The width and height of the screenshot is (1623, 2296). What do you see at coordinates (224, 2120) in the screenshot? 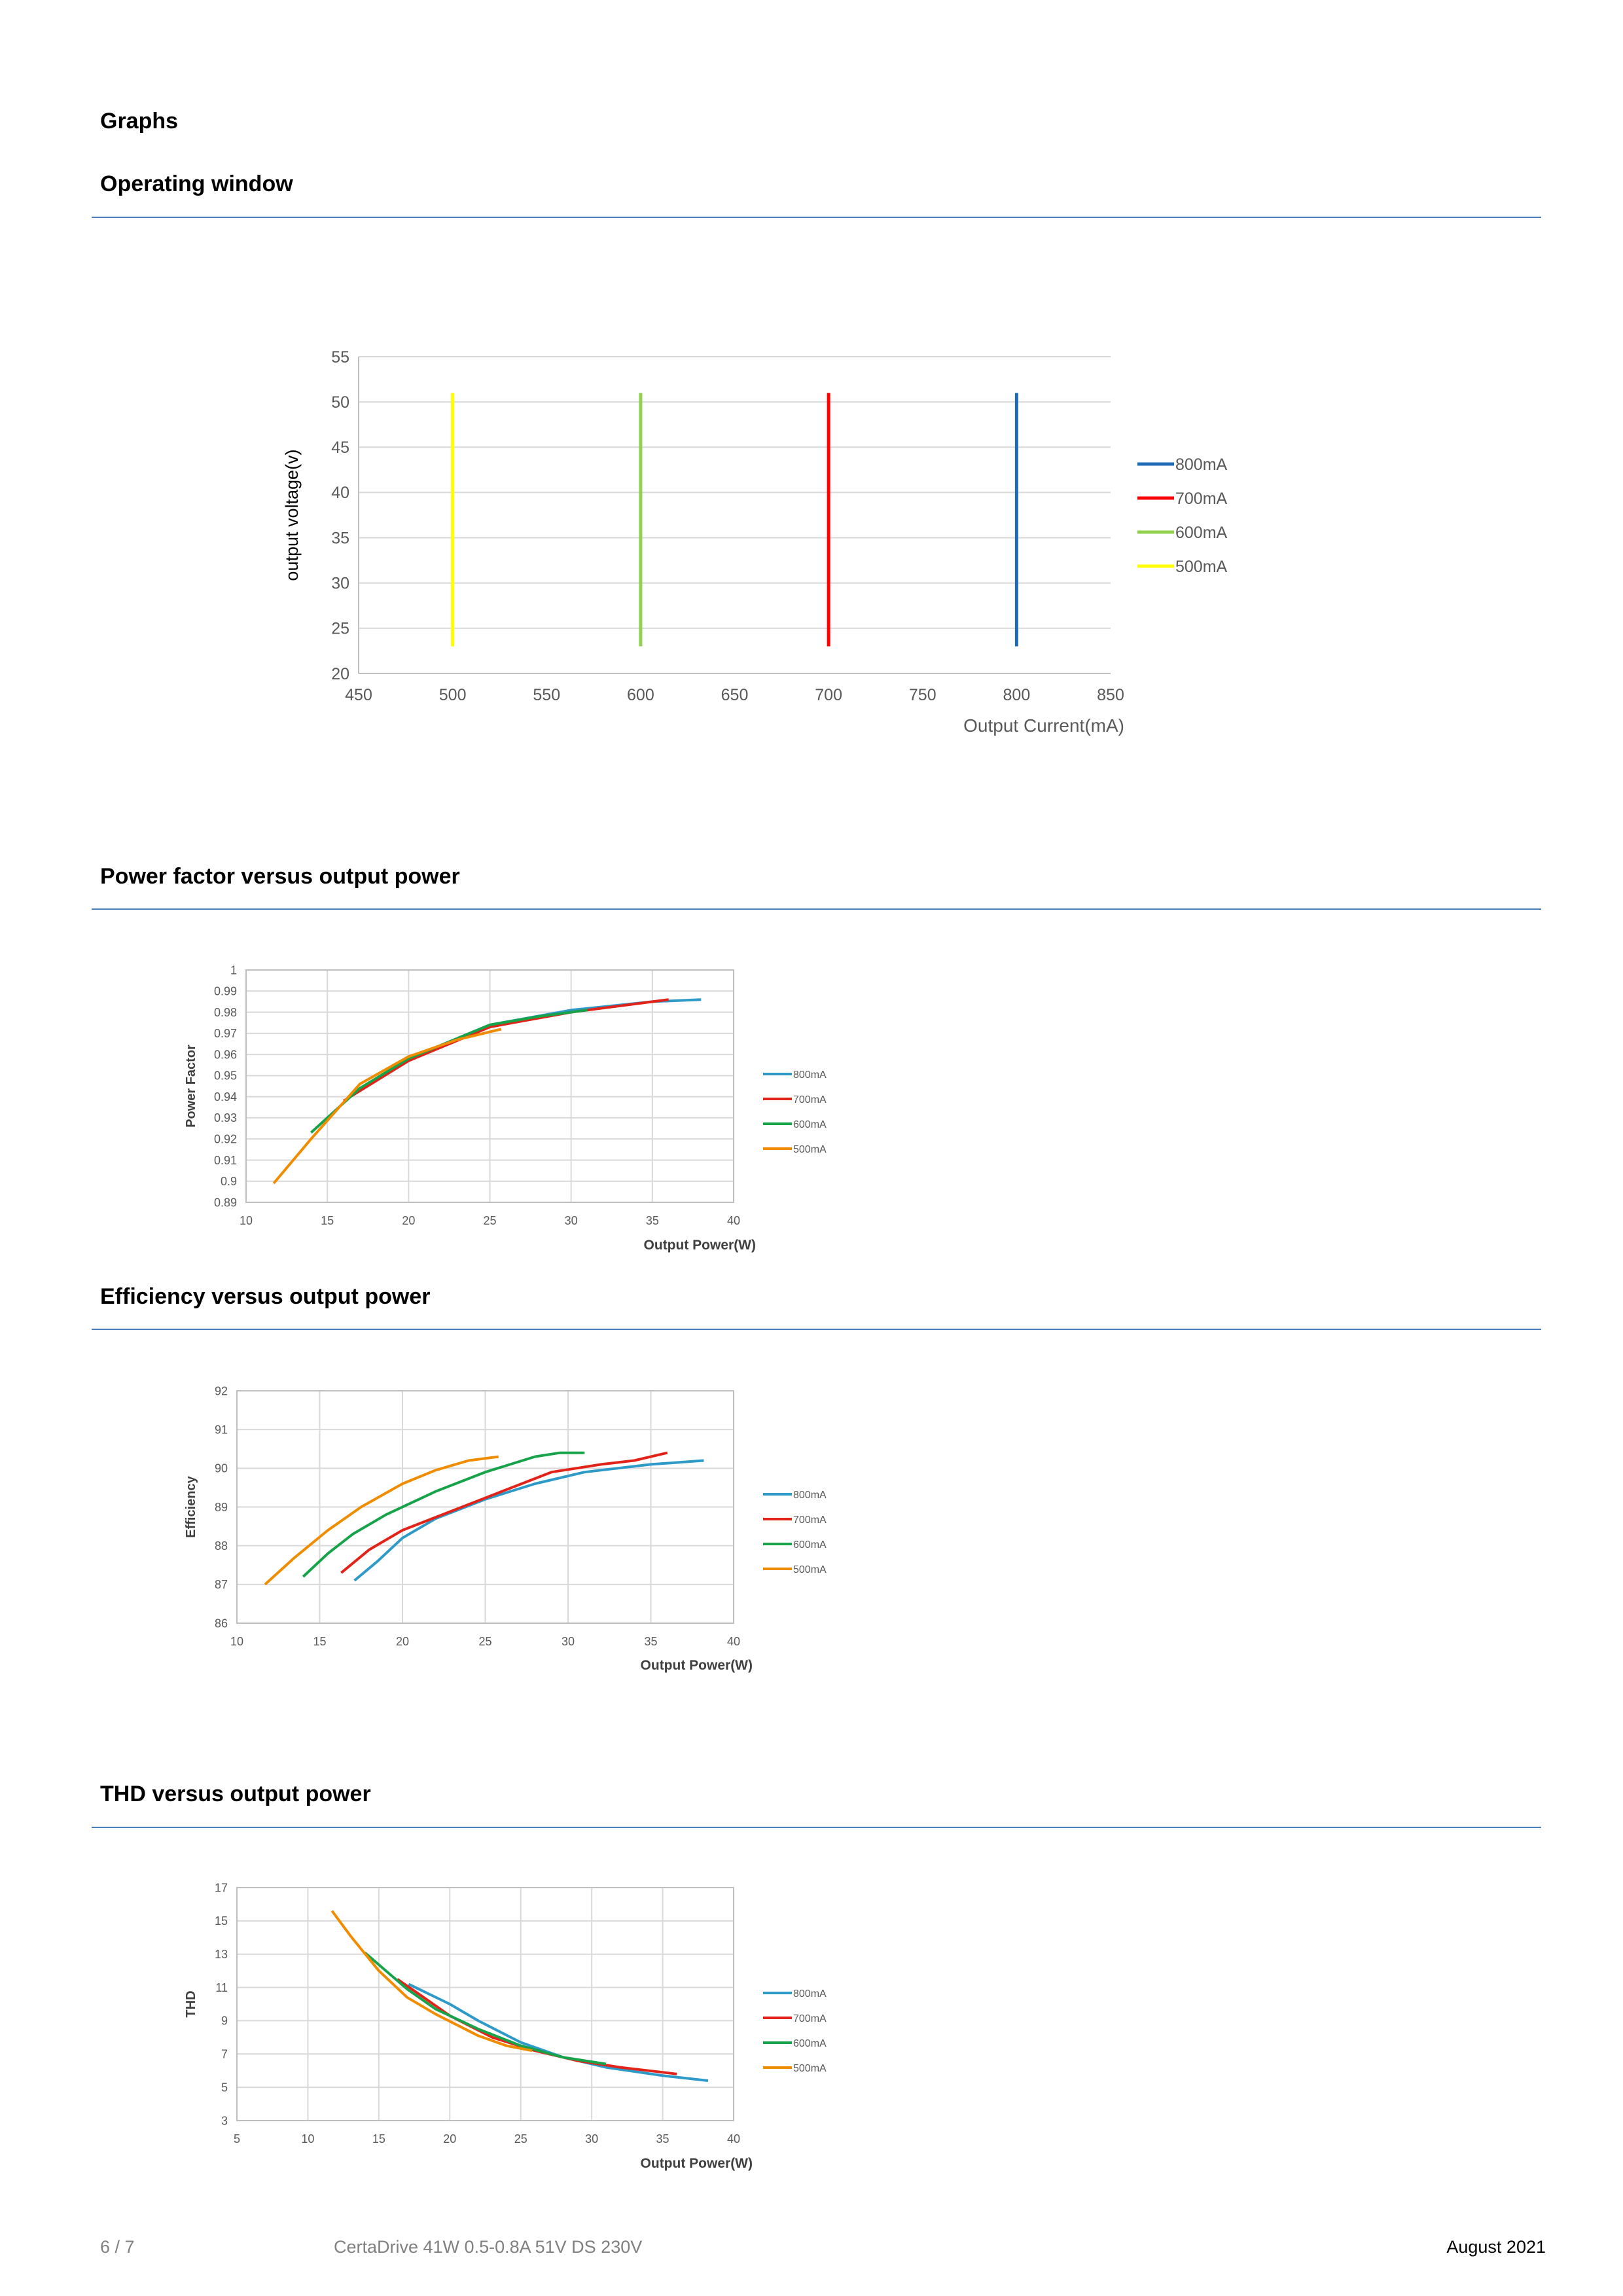
I see `y-tick-label: 3` at bounding box center [224, 2120].